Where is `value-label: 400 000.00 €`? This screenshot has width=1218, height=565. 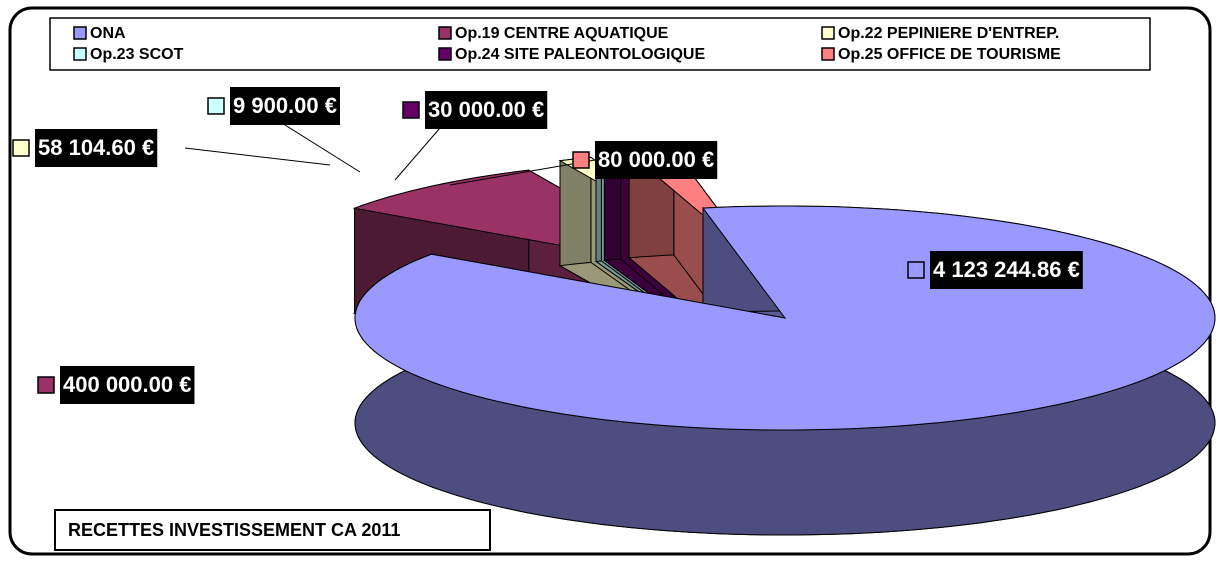 value-label: 400 000.00 € is located at coordinates (127, 384).